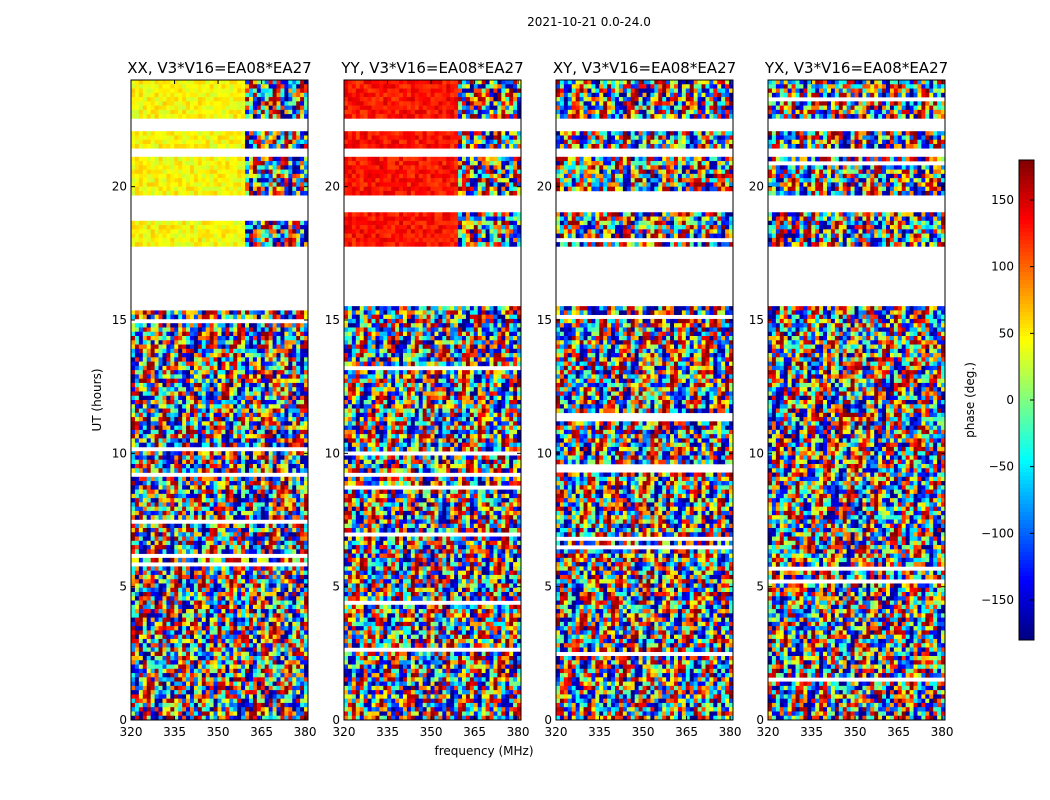 The height and width of the screenshot is (800, 1050). I want to click on figure-title: 2021-10-21 0.0-24.0, so click(589, 22).